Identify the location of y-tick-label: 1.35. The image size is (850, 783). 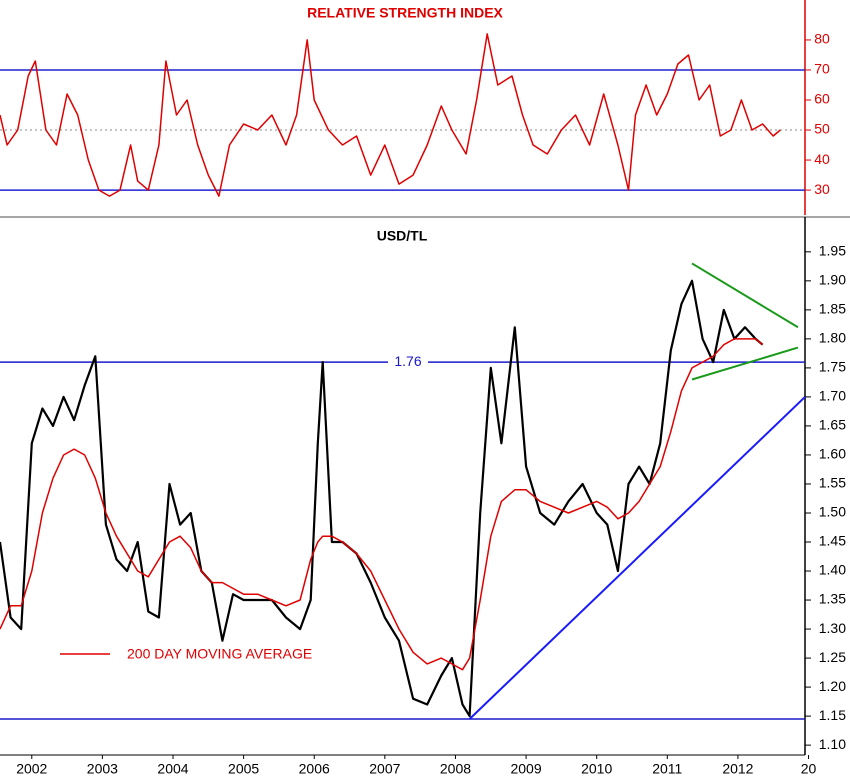
(832, 599).